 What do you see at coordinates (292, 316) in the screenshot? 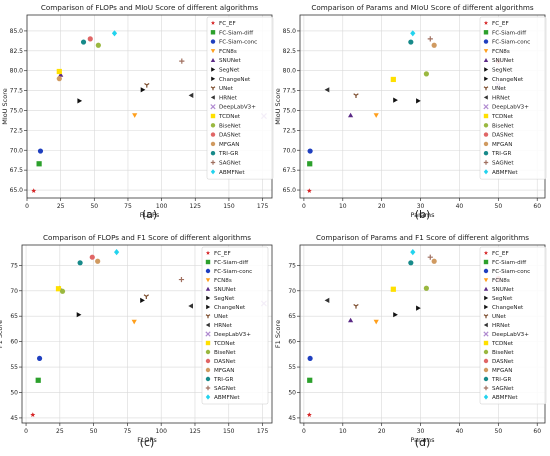
I see `y-tick-label: 65` at bounding box center [292, 316].